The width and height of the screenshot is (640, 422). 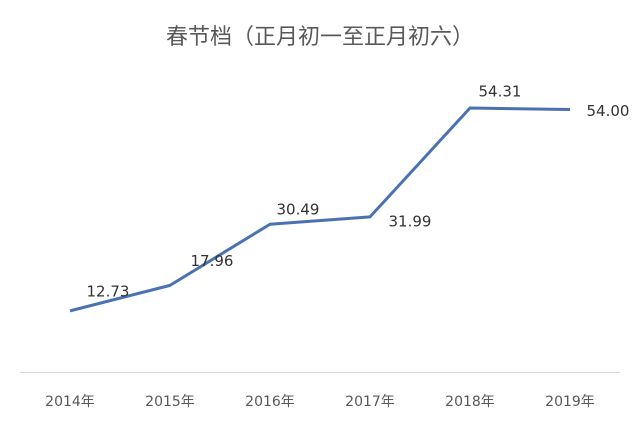 I want to click on data-label: 54.00, so click(x=608, y=111).